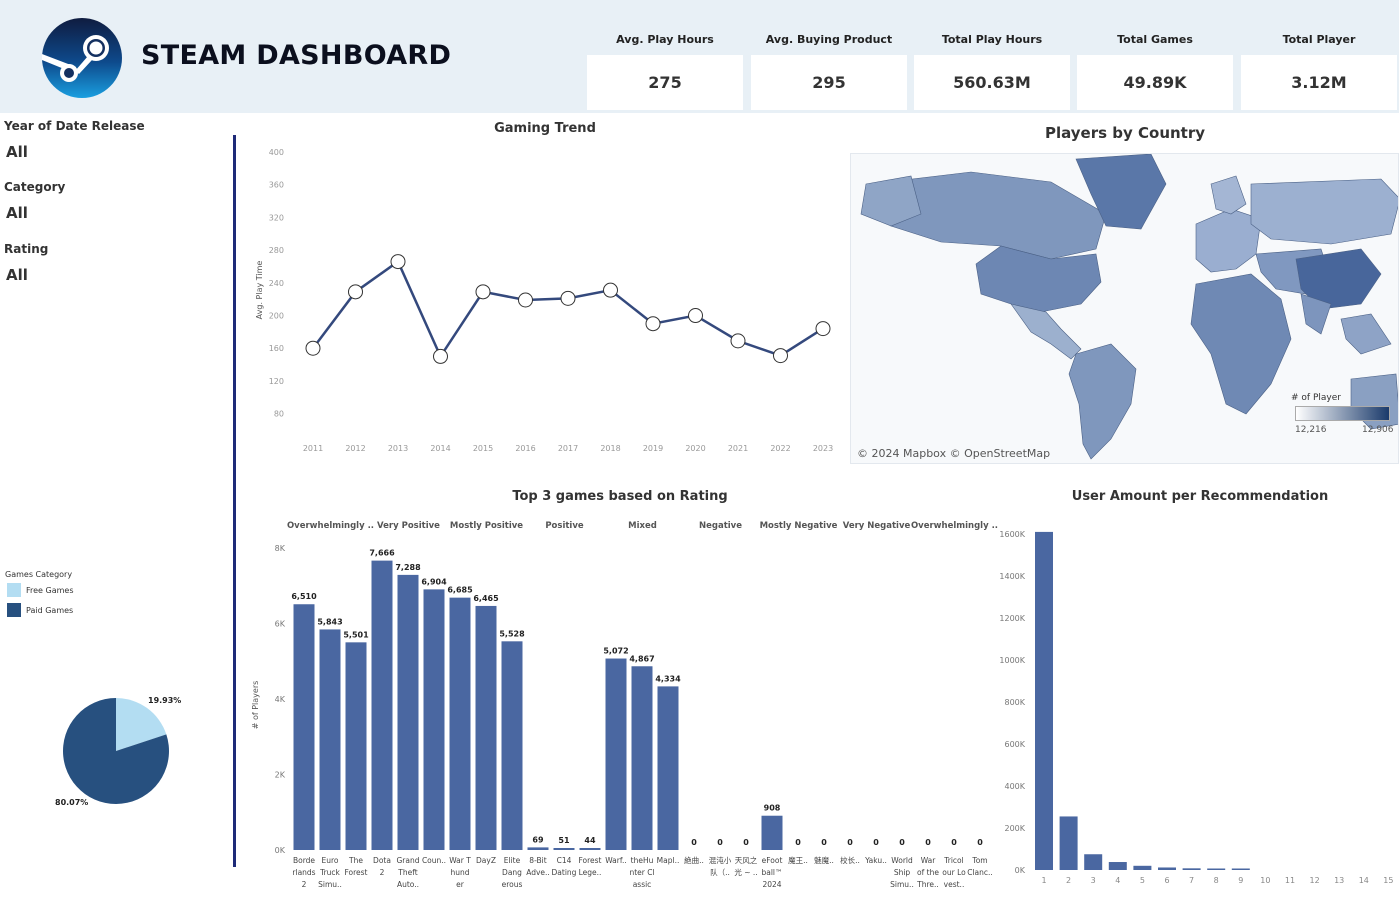 The image size is (1399, 899). Describe the element at coordinates (512, 872) in the screenshot. I see `game-name-label: Dang` at that location.